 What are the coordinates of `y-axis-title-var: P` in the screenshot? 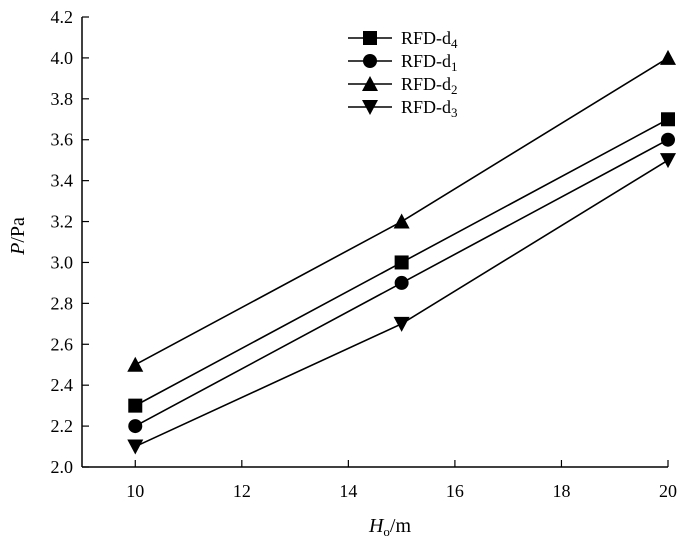 It's located at (18, 249).